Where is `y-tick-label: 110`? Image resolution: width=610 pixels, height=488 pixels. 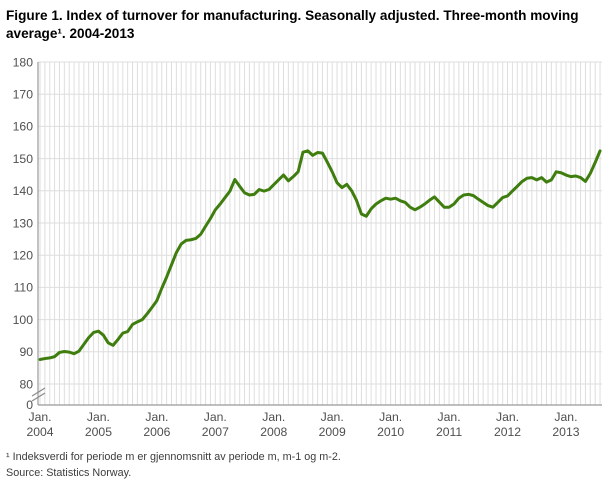 y-tick-label: 110 is located at coordinates (24, 288).